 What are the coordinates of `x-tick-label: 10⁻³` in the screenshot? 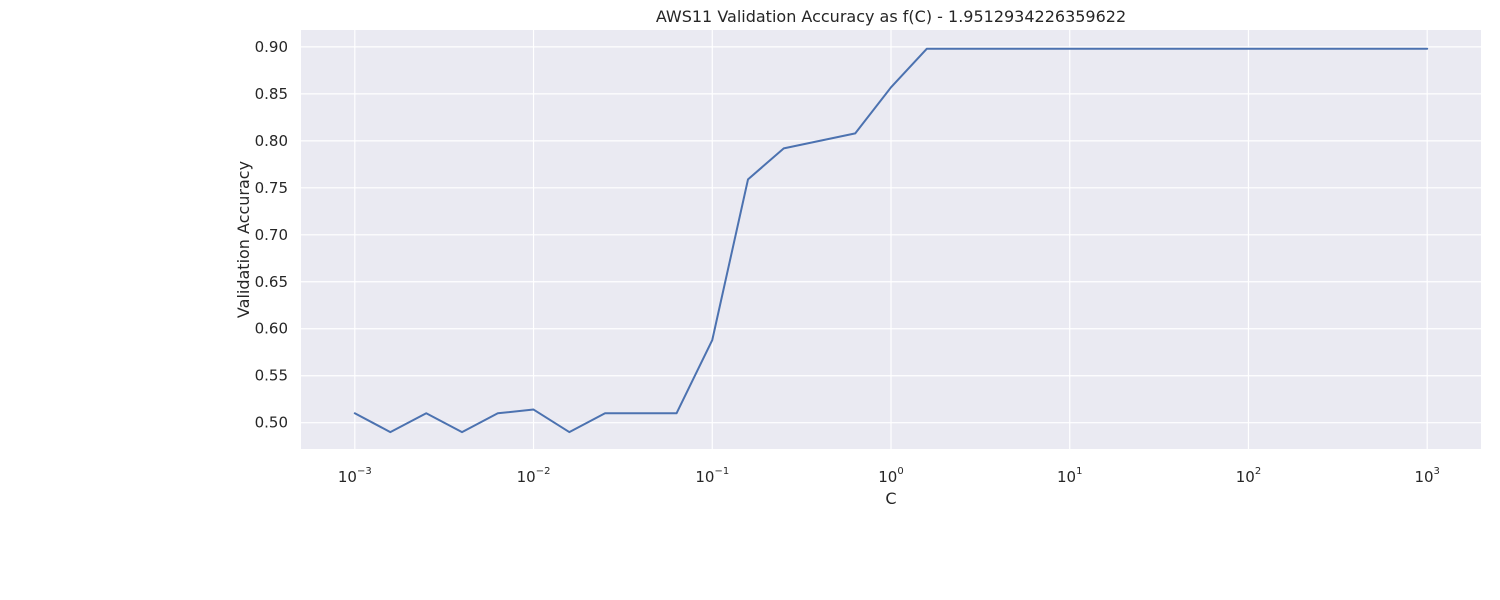 It's located at (355, 476).